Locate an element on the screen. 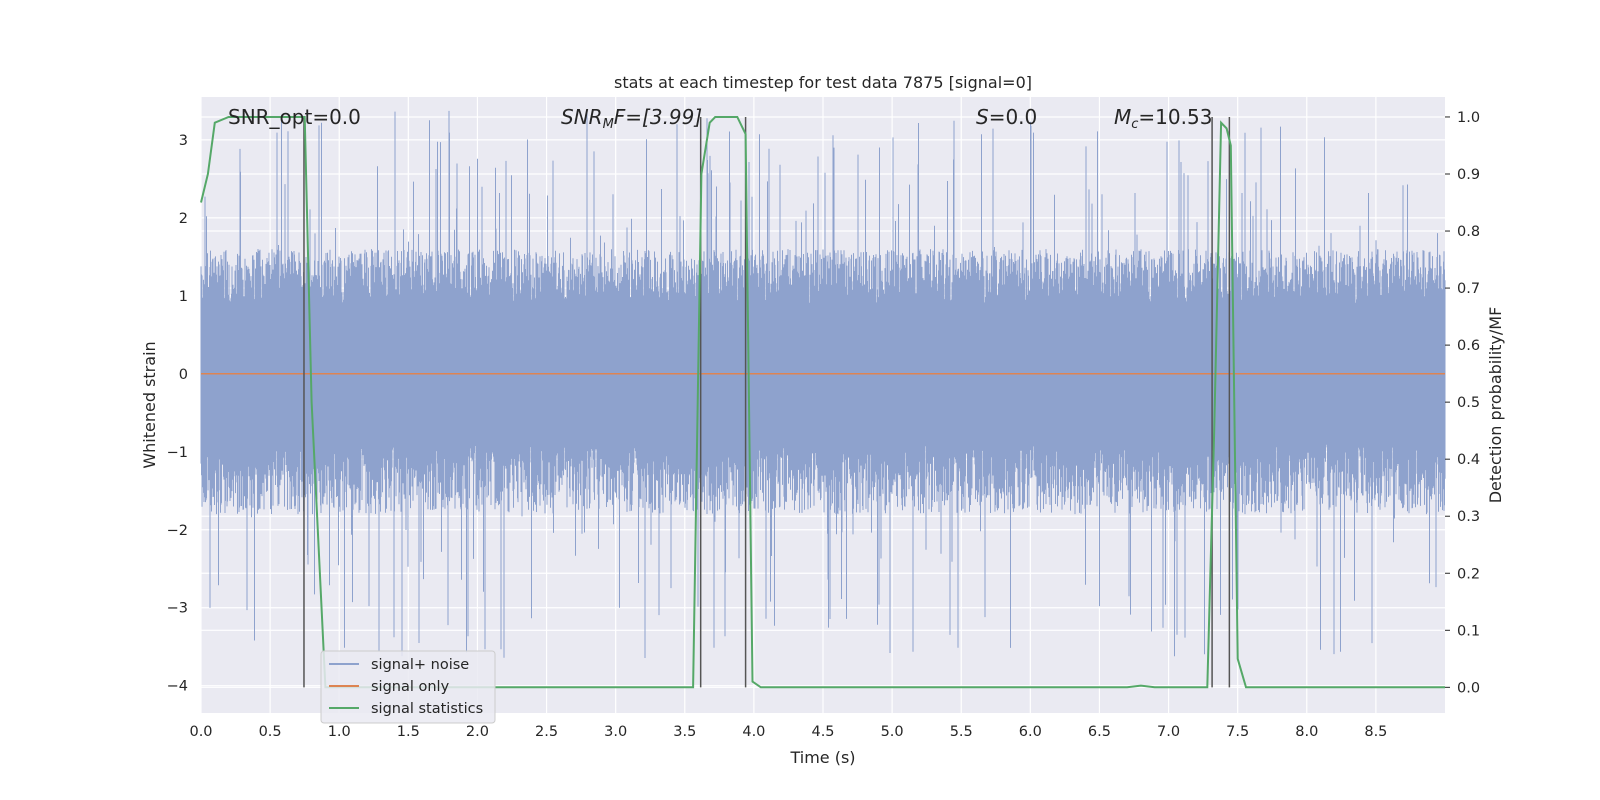  x-tick-label-2: 1.0 is located at coordinates (339, 732).